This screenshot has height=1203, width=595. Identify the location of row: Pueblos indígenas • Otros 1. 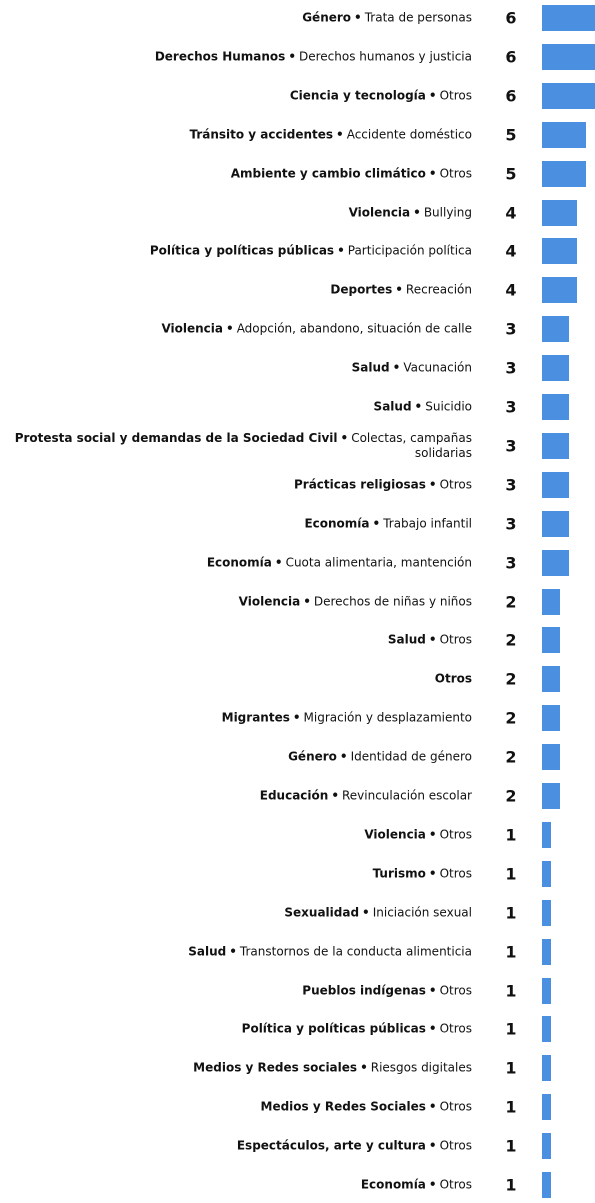
(297, 991).